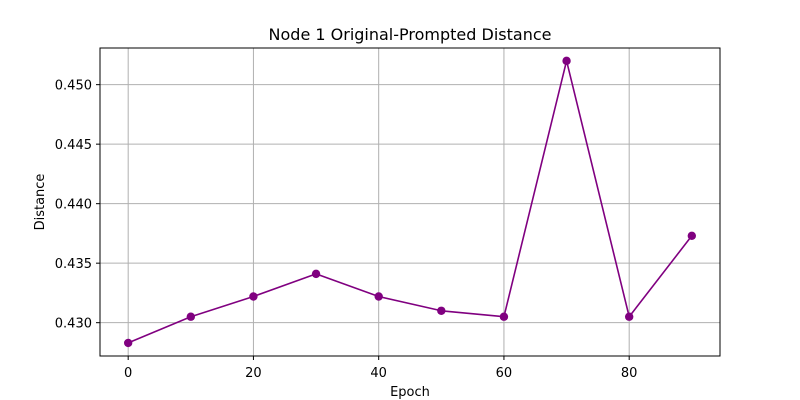 The image size is (800, 400). Describe the element at coordinates (410, 34) in the screenshot. I see `chart-title: Node 1 Original-Prompted Distance` at that location.